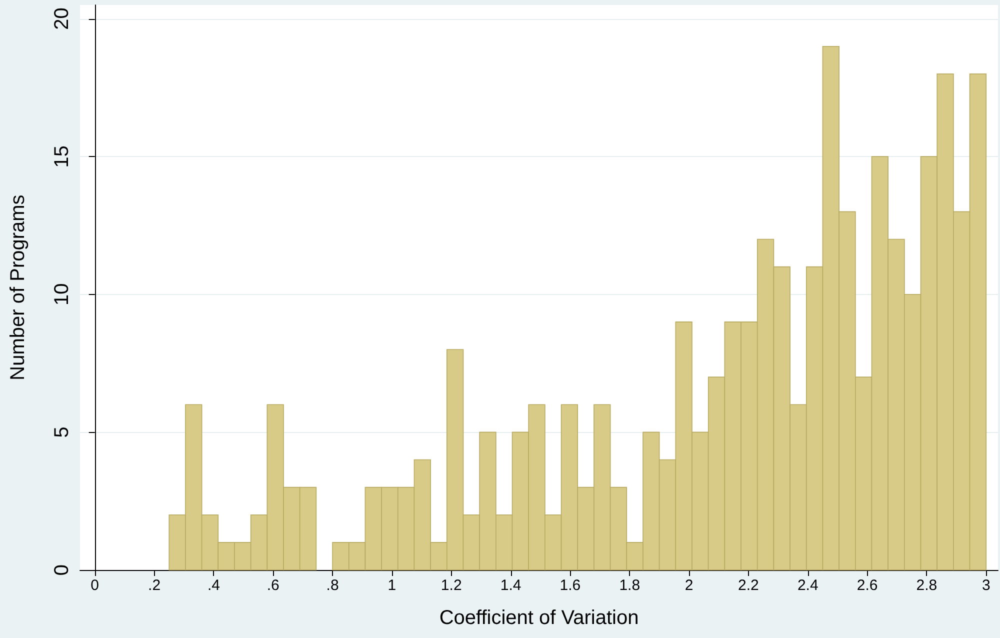  What do you see at coordinates (62, 19) in the screenshot?
I see `y-tick-label: 20` at bounding box center [62, 19].